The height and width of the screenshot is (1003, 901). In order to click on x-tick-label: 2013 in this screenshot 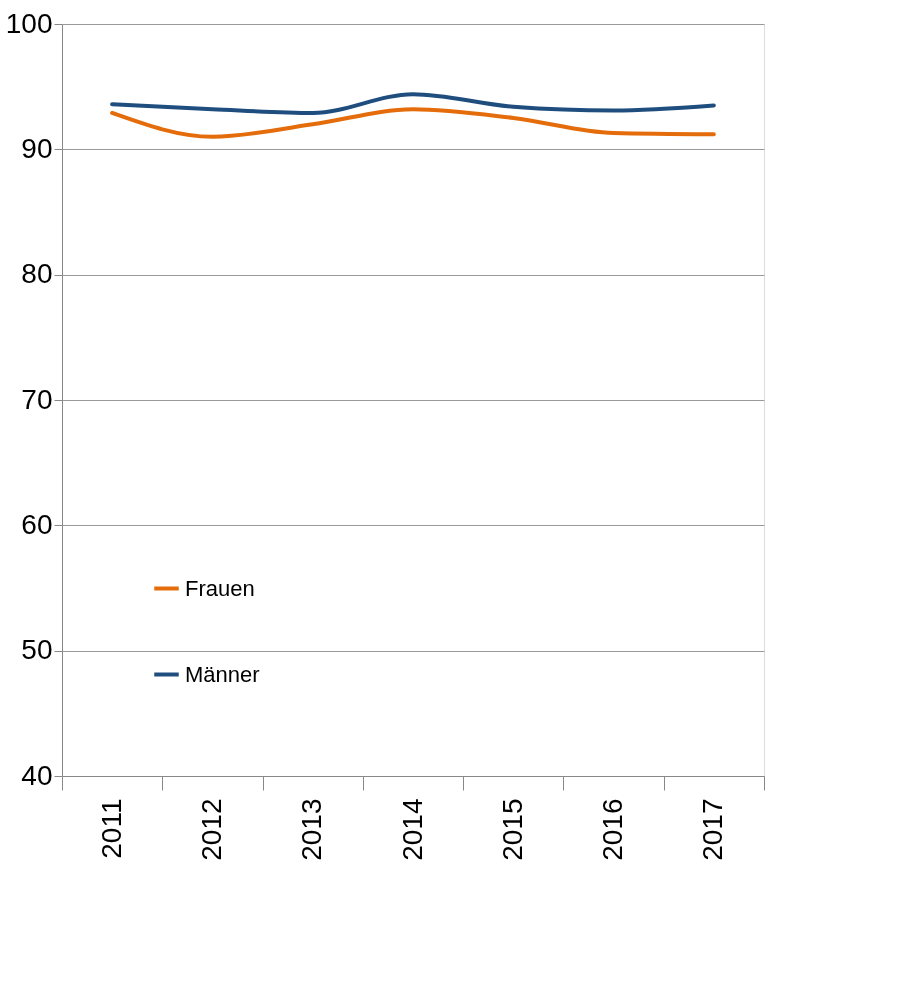, I will do `click(312, 829)`.